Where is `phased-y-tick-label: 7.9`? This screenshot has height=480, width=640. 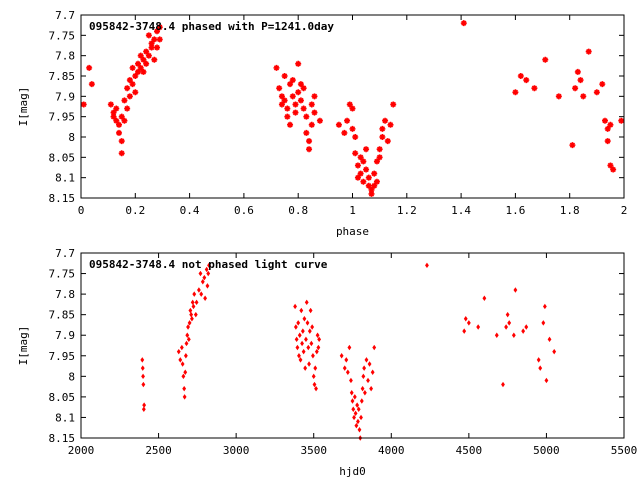
phased-y-tick-label: 7.9 is located at coordinates (65, 96).